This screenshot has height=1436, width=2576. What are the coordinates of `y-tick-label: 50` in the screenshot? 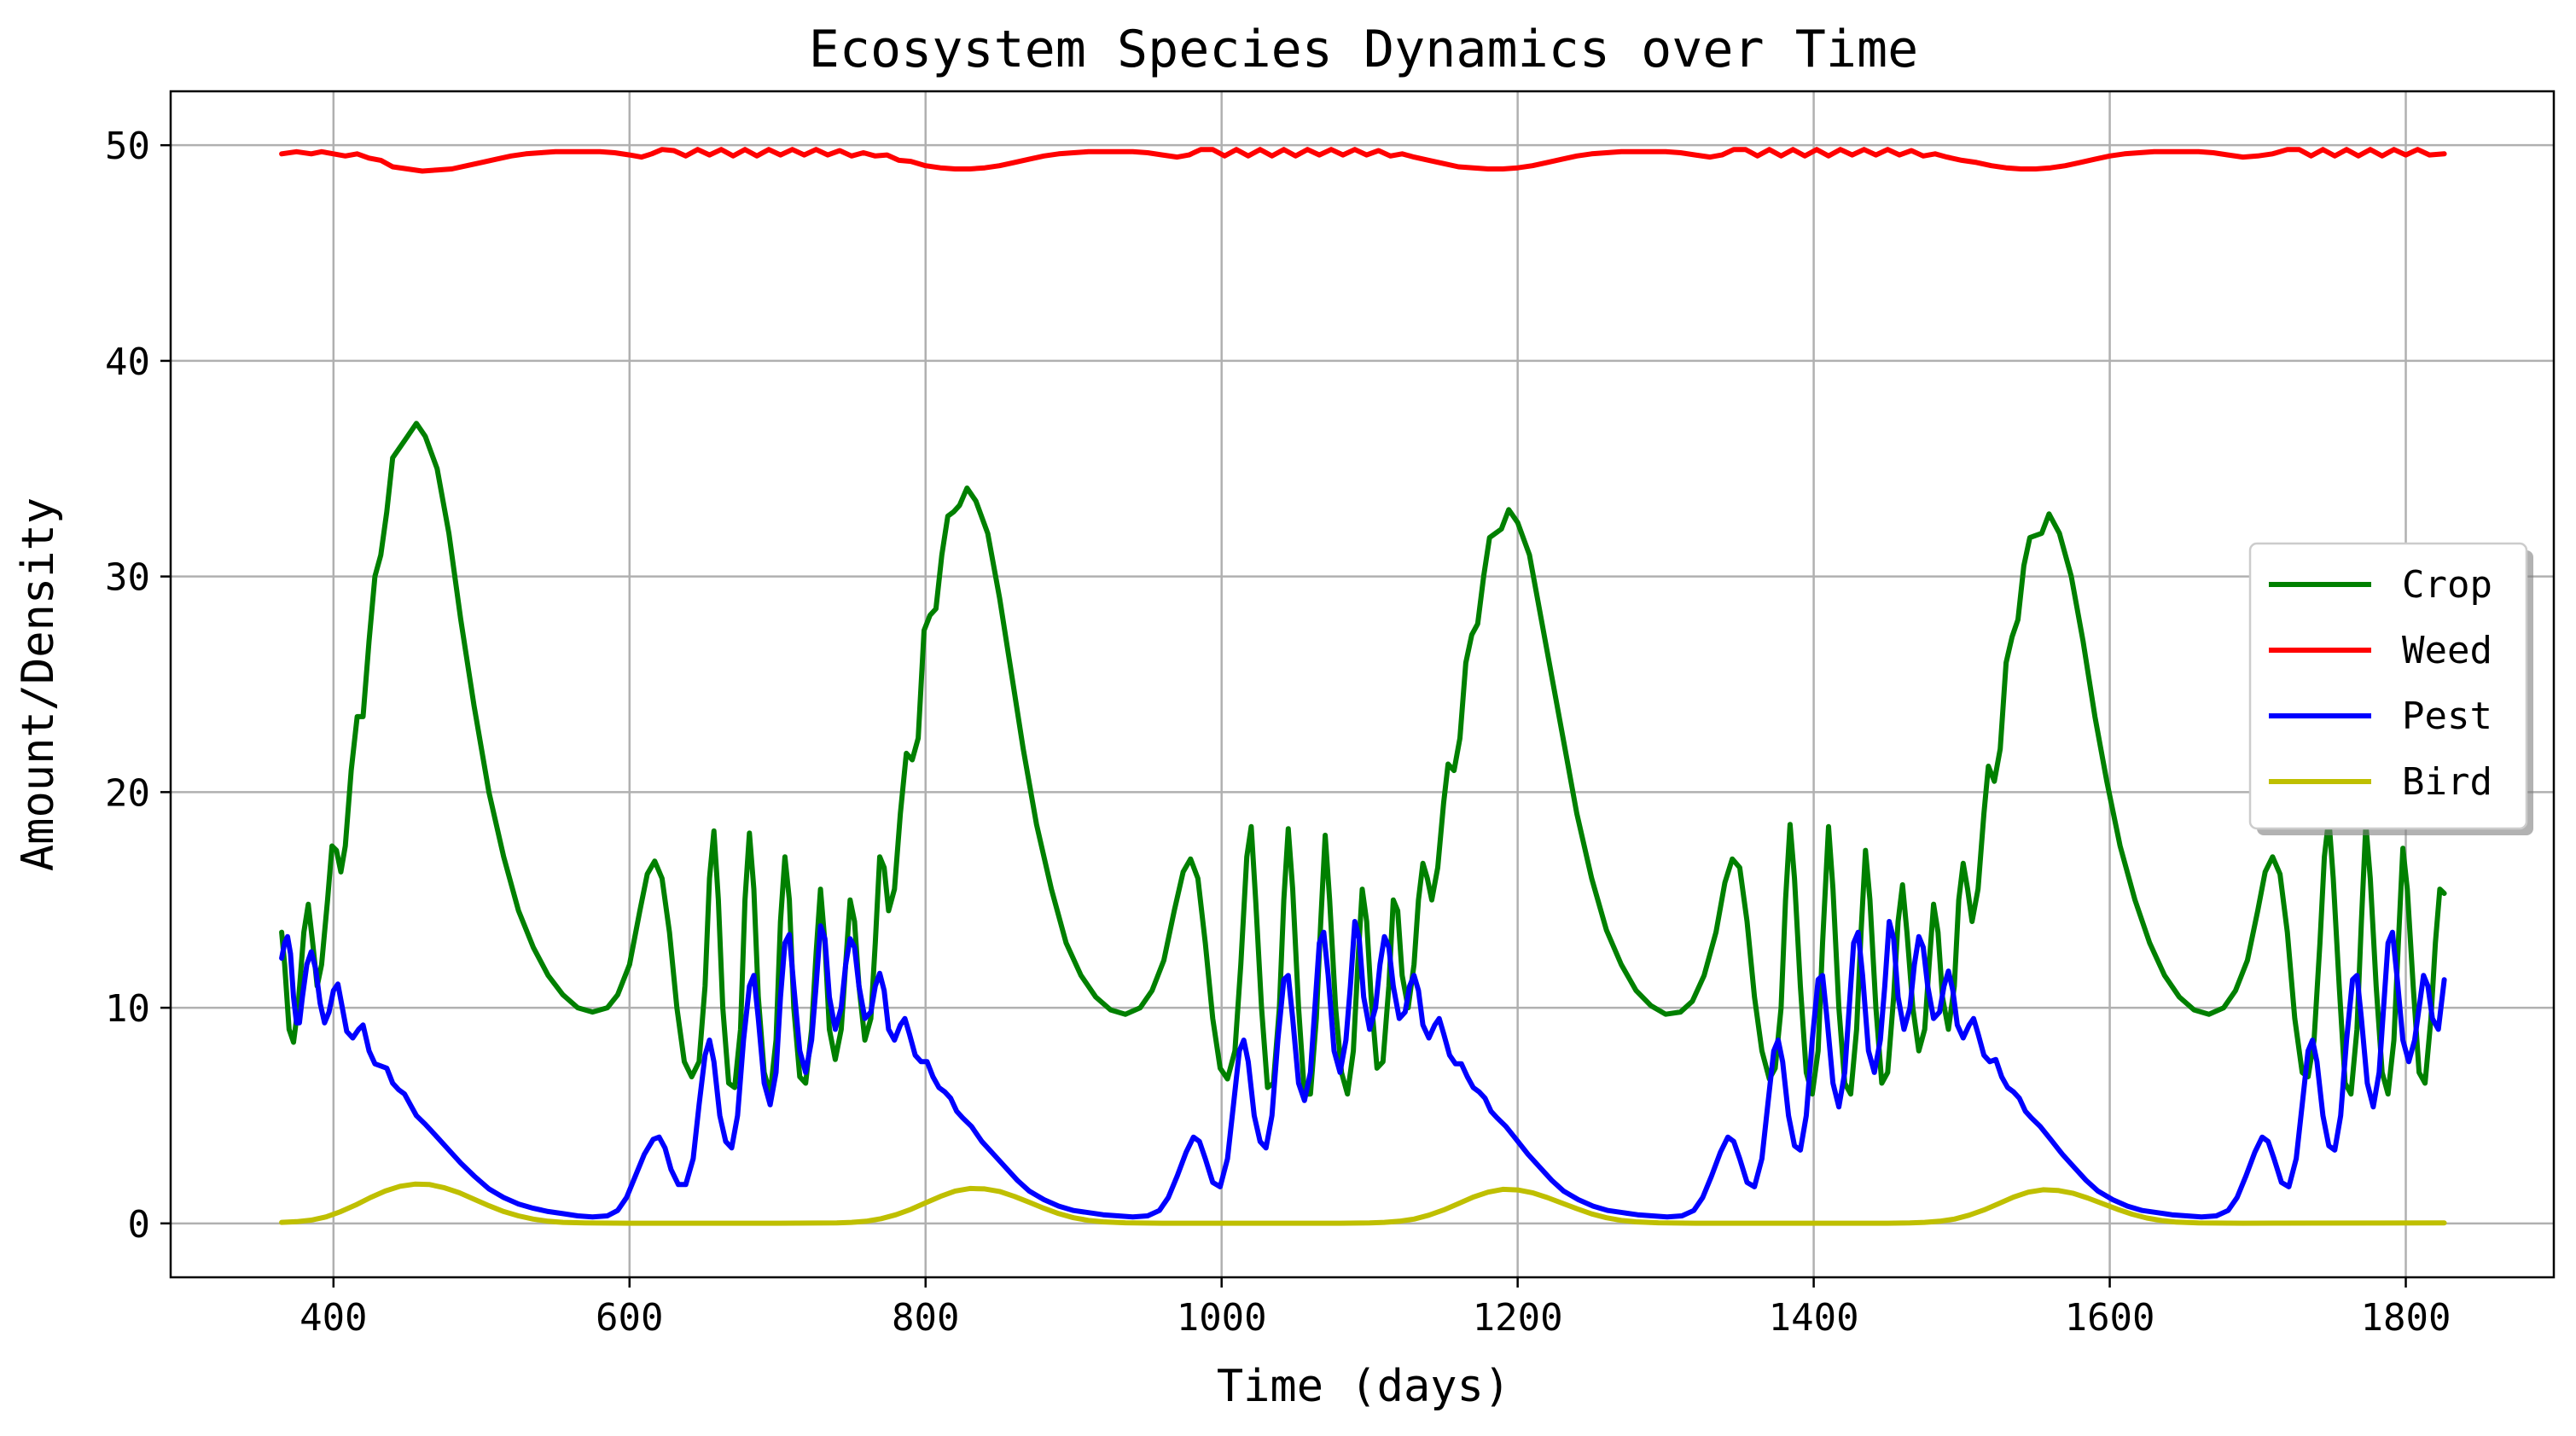 It's located at (128, 146).